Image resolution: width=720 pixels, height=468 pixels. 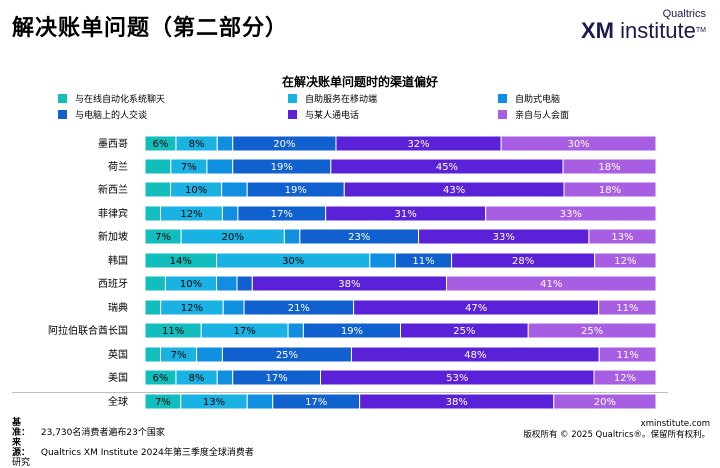 What do you see at coordinates (118, 166) in the screenshot?
I see `category-label: 荷兰` at bounding box center [118, 166].